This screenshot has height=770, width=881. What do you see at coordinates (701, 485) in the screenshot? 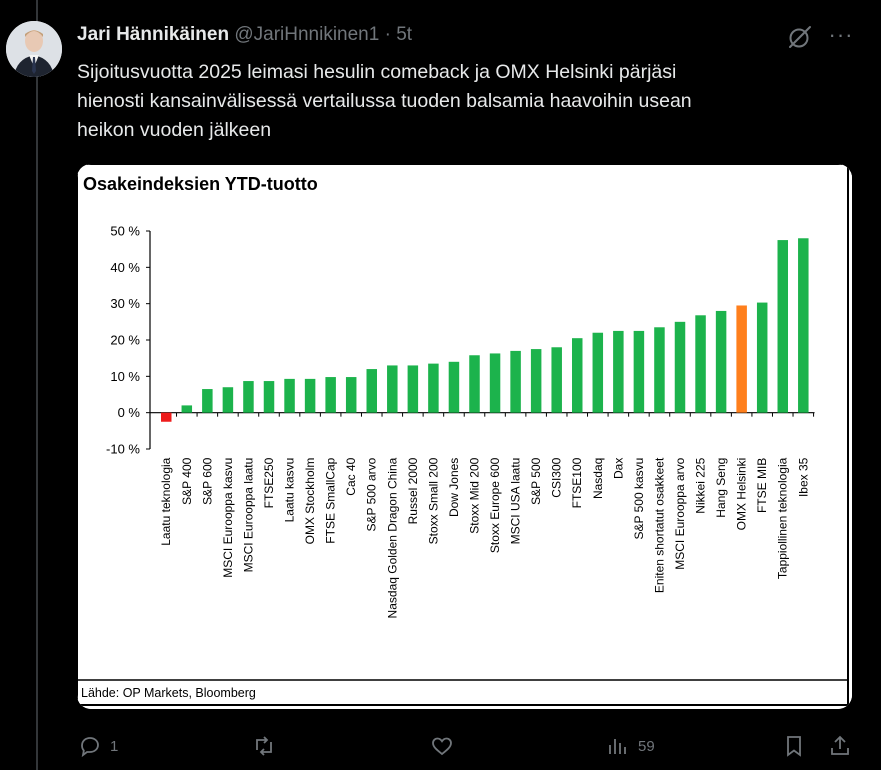
I see `x-tick-label: Nikkei 225` at bounding box center [701, 485].